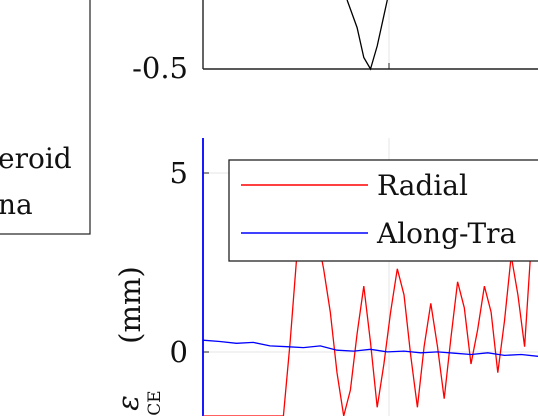 The width and height of the screenshot is (538, 416). What do you see at coordinates (160, 68) in the screenshot?
I see `top-panel-y-tick-label: -0.5` at bounding box center [160, 68].